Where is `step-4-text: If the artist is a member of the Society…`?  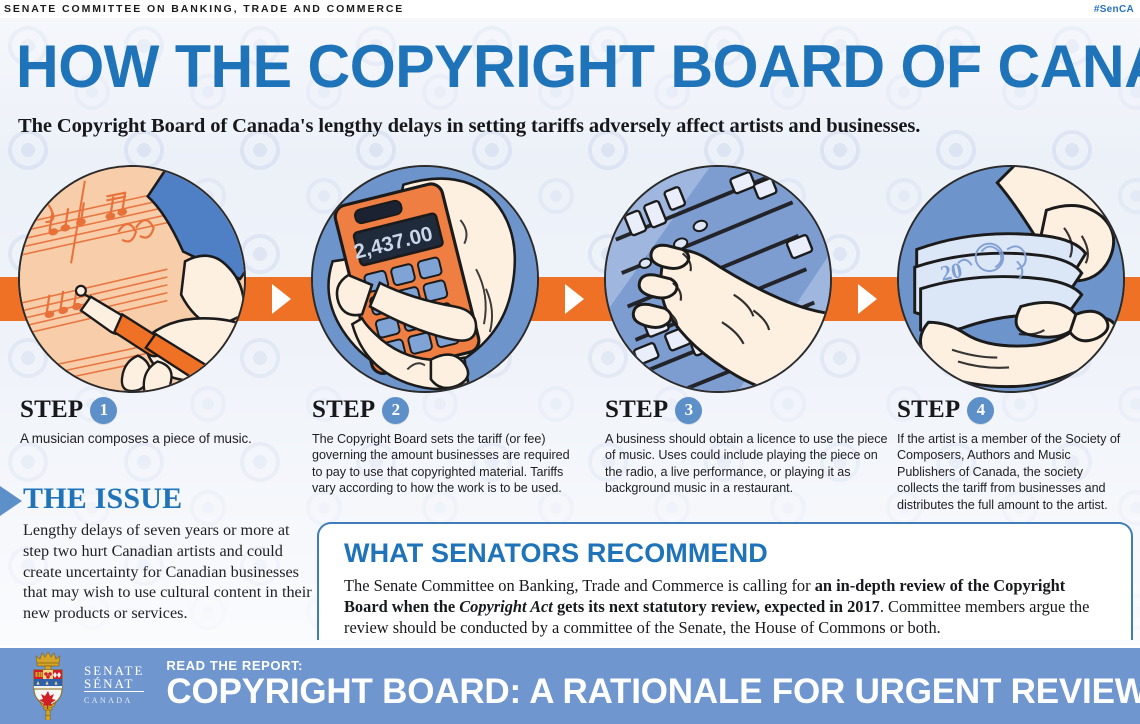 step-4-text: If the artist is a member of the Society… is located at coordinates (1009, 472).